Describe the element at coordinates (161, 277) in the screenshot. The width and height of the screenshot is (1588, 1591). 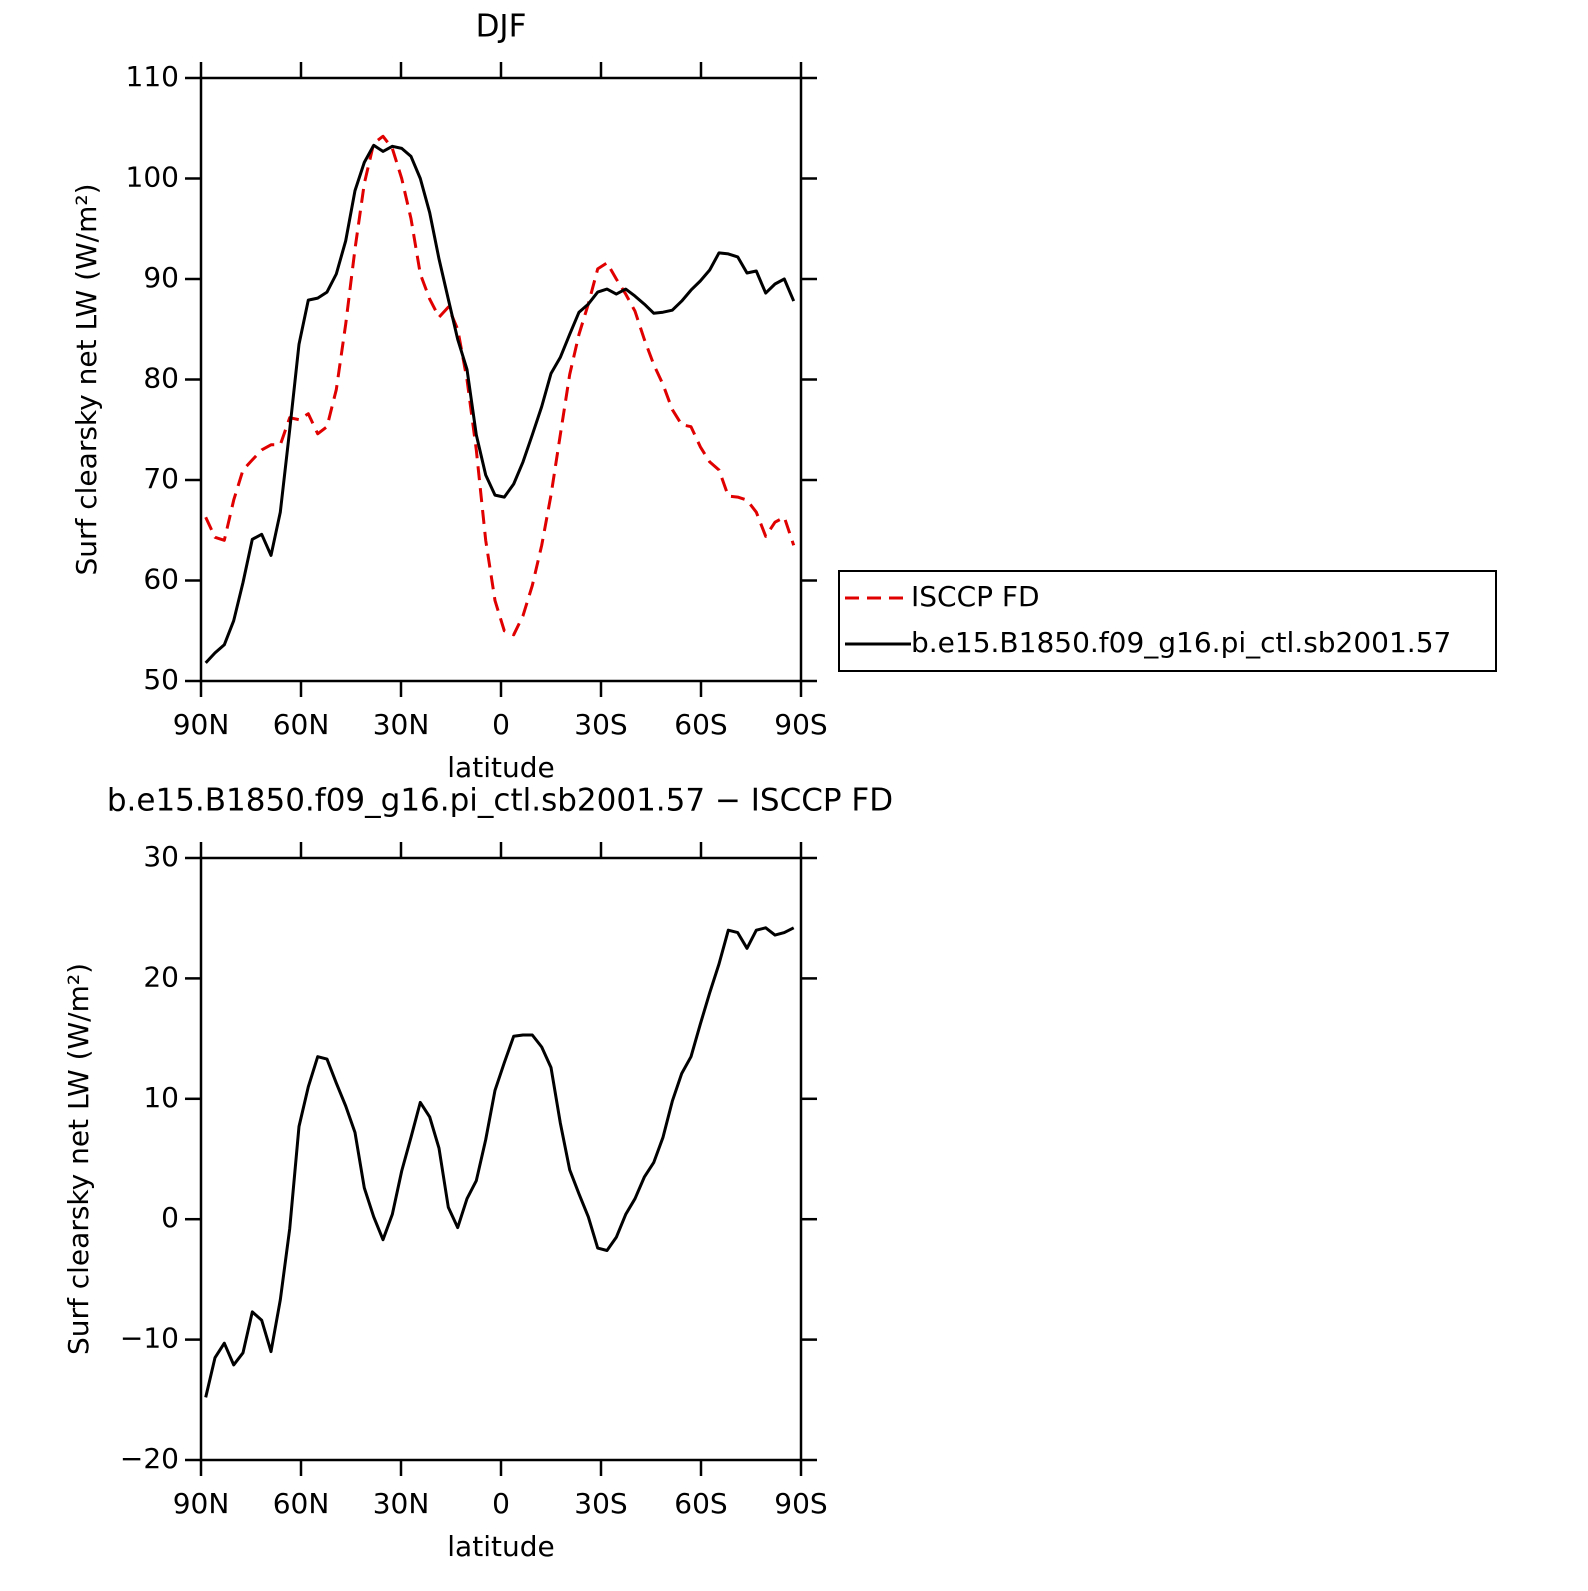
I see `y-tick-label: 90` at that location.